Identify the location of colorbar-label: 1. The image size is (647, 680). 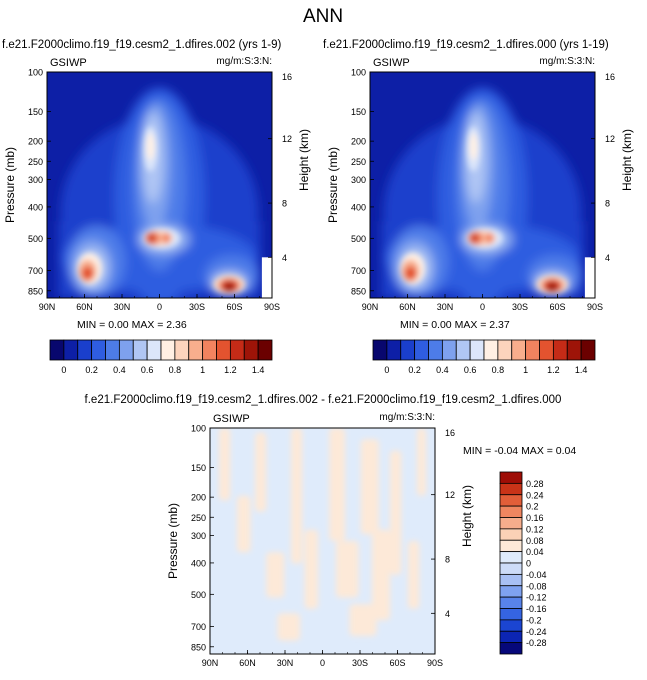
(525, 370).